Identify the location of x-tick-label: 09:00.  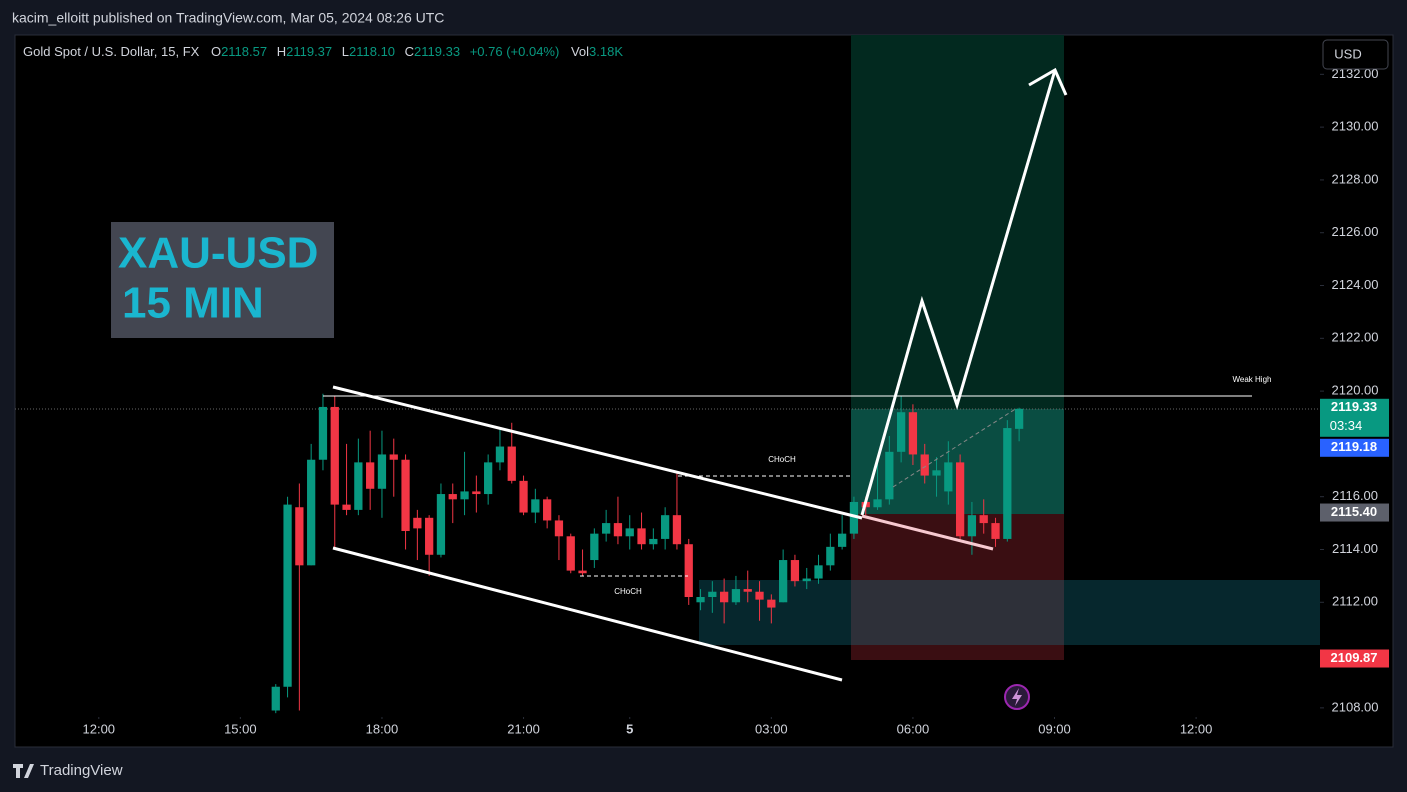
(1054, 728).